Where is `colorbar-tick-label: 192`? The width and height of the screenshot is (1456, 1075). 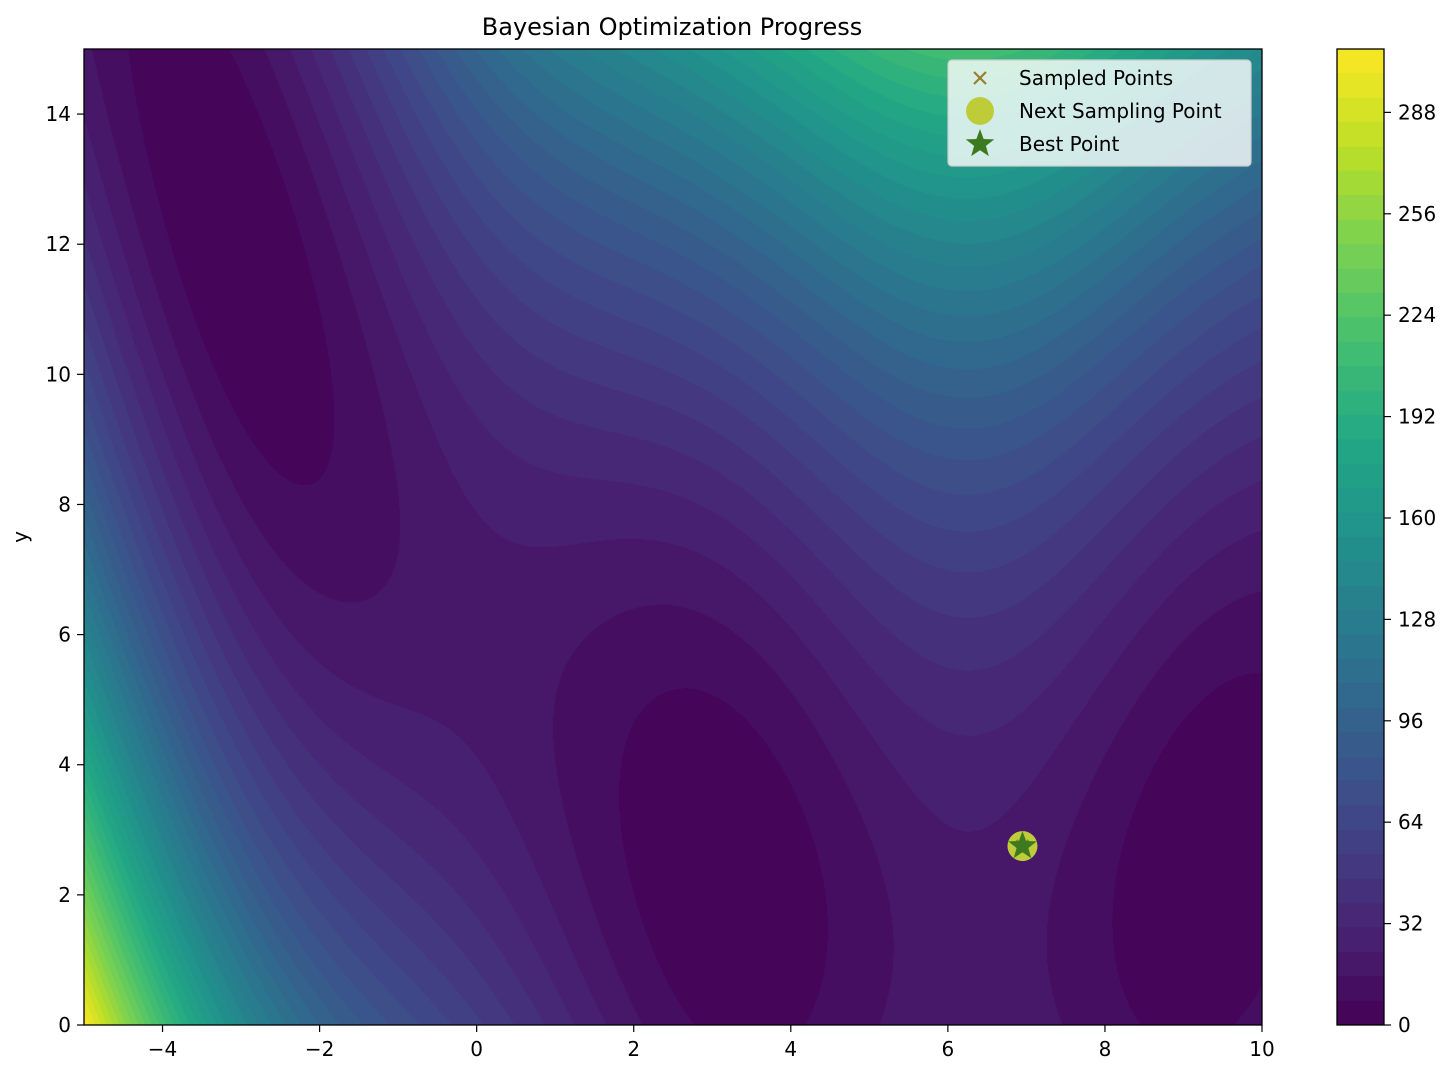 colorbar-tick-label: 192 is located at coordinates (1417, 417).